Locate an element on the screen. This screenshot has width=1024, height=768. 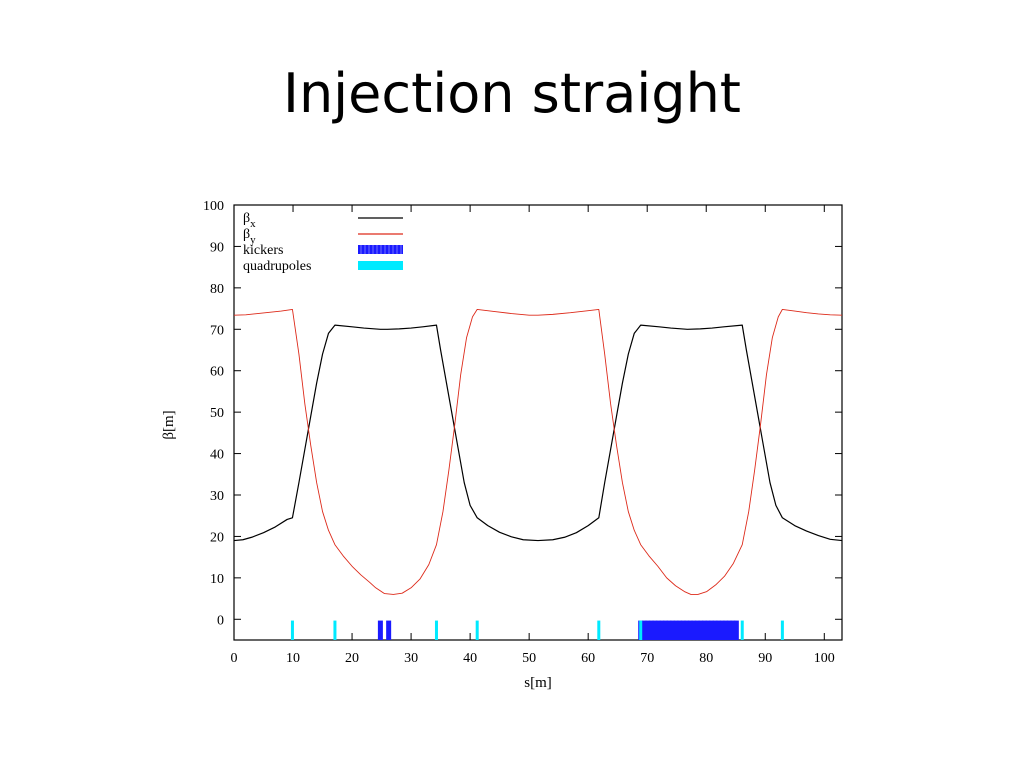
x-tick-label: 10 is located at coordinates (293, 658).